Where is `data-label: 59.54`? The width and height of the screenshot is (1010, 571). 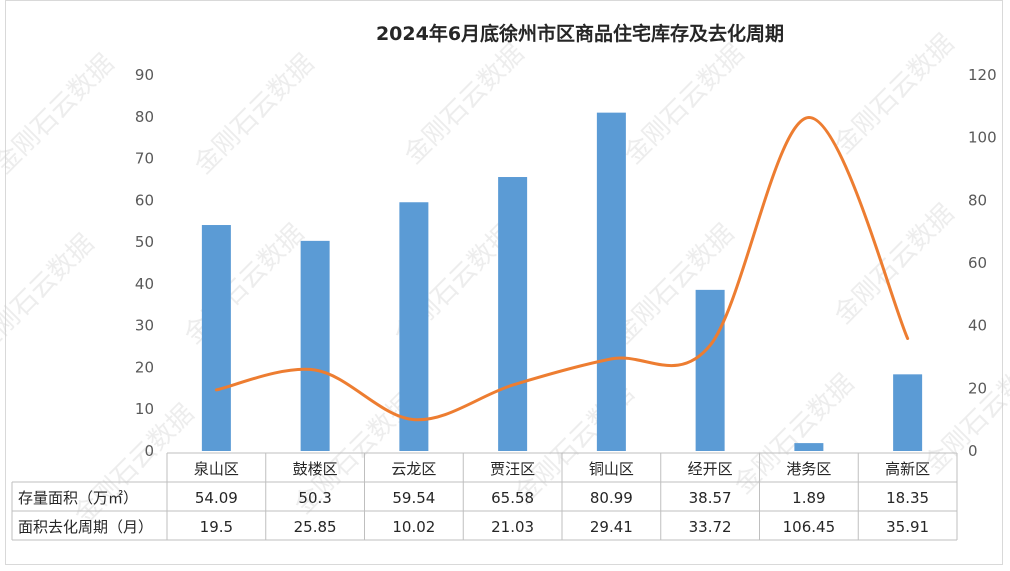
data-label: 59.54 is located at coordinates (413, 498).